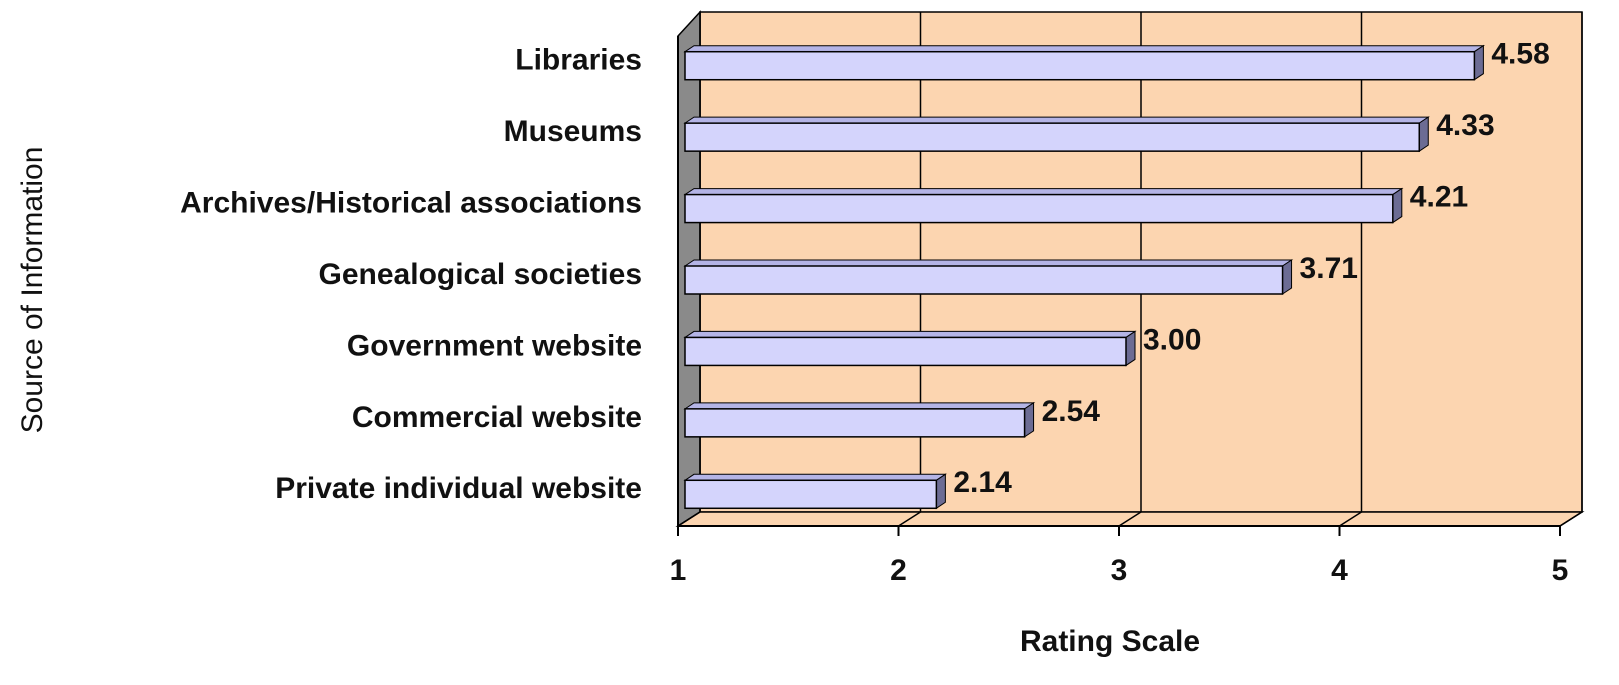  What do you see at coordinates (1560, 570) in the screenshot?
I see `x-tick-label: 5` at bounding box center [1560, 570].